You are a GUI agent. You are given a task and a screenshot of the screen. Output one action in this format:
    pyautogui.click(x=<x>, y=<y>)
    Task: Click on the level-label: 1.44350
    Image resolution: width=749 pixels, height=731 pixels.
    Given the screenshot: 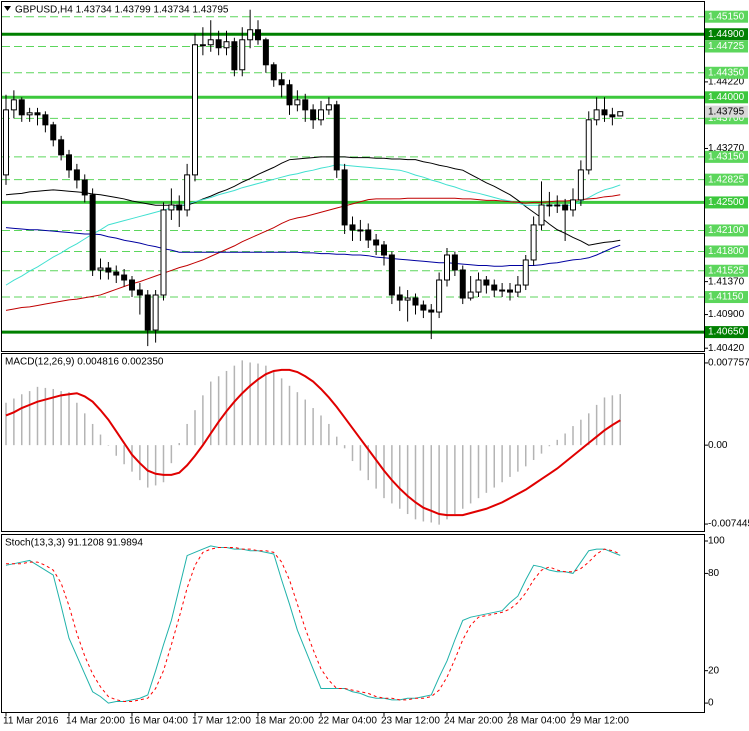 What is the action you would take?
    pyautogui.click(x=726, y=72)
    